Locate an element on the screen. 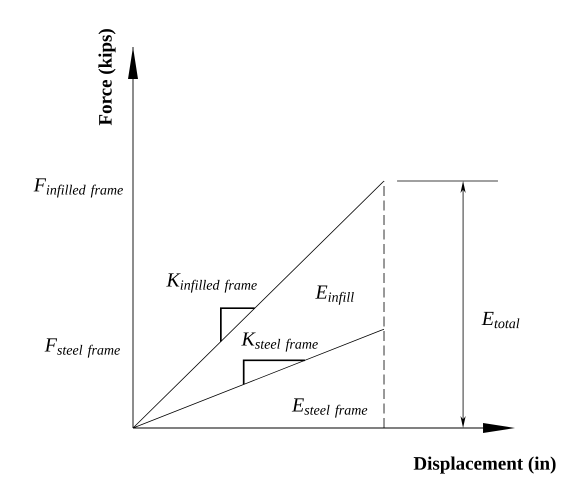  annotation: $\mathit{E}_{\mathit{total}}$ is located at coordinates (501, 320).